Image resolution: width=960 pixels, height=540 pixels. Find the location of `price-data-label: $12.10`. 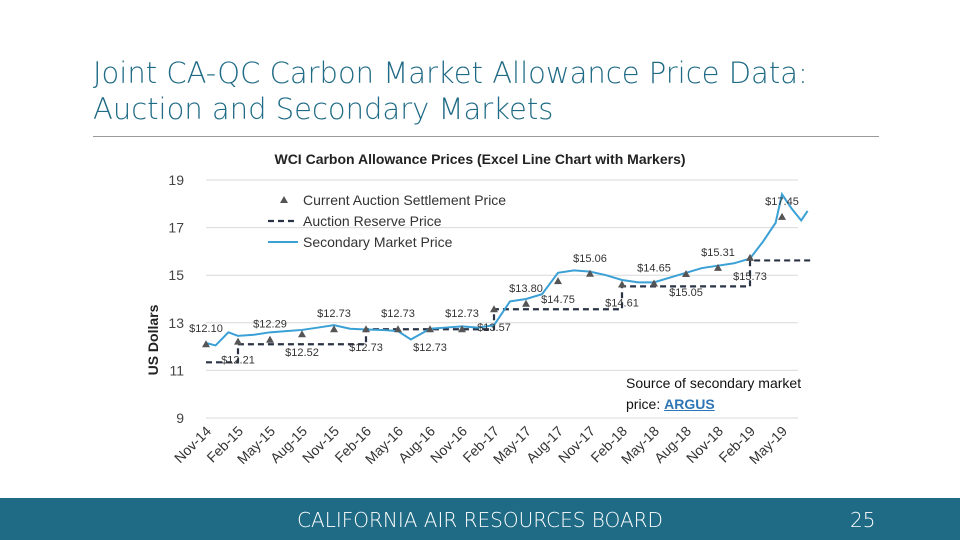

price-data-label: $12.10 is located at coordinates (206, 329).